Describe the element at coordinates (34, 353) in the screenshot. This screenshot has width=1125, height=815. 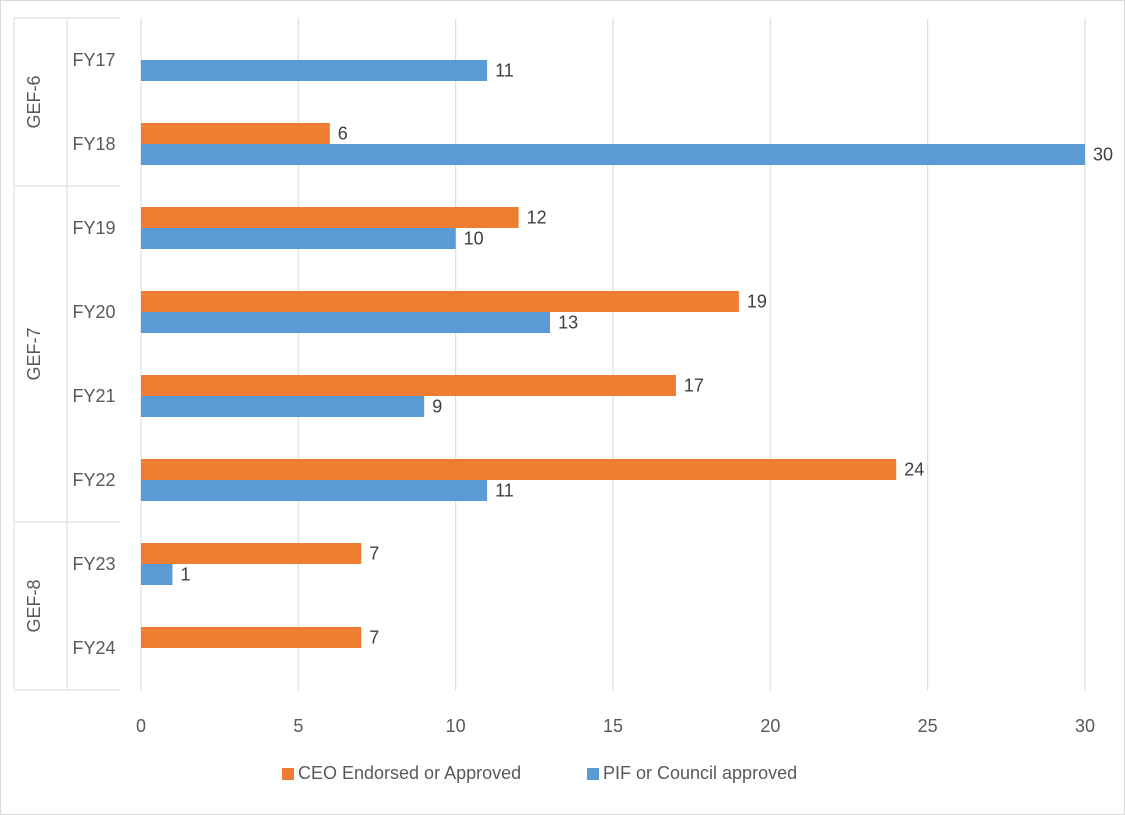
I see `group-label-gef-7: GEF-7` at that location.